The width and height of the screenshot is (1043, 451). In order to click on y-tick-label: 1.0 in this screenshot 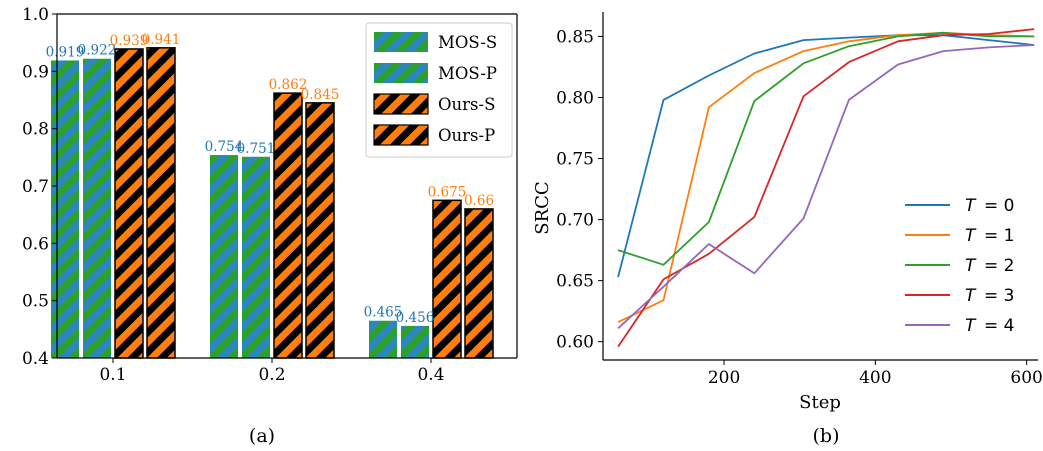, I will do `click(35, 15)`.